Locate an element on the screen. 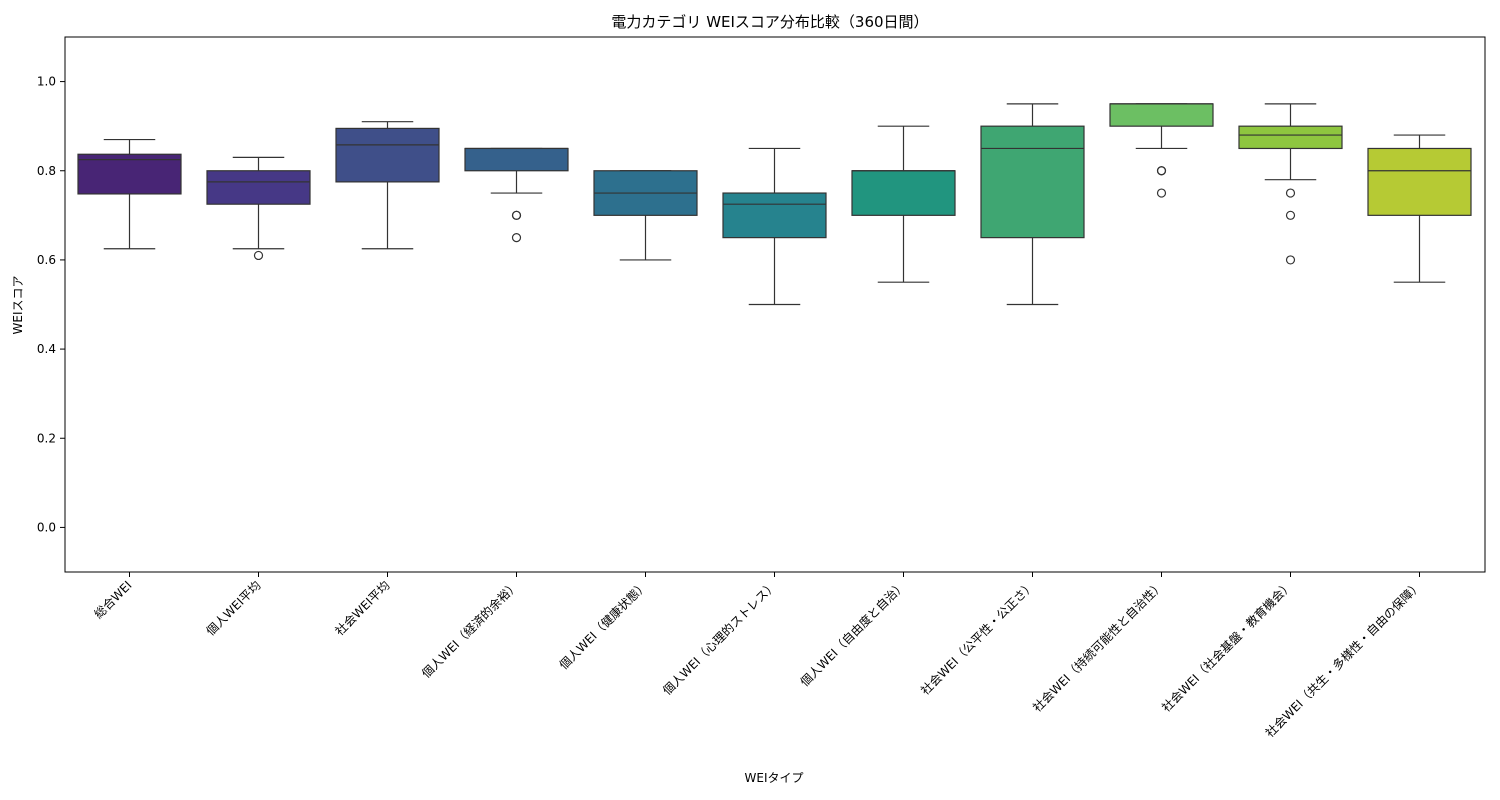 The image size is (1500, 800). x-tick-label: 社会WEI（社会基盤・教育機会） is located at coordinates (1226, 646).